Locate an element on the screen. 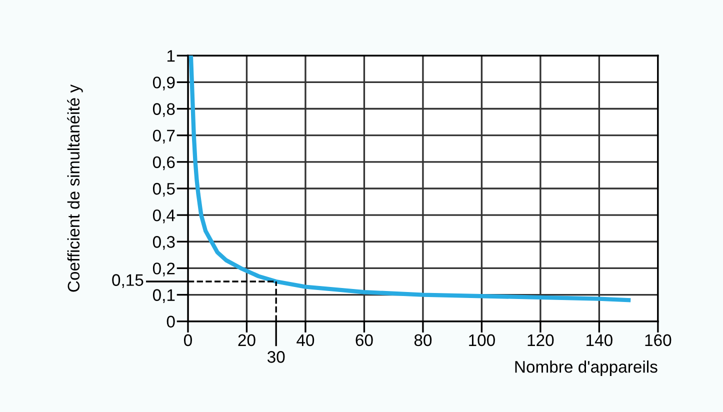  x-tick-label: 40 is located at coordinates (305, 340).